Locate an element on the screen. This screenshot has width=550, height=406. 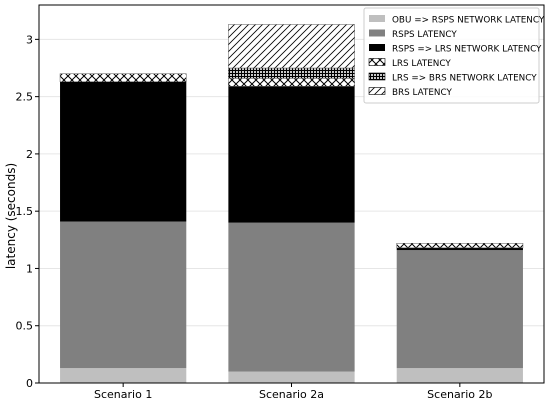
y-tick-label: 1 is located at coordinates (29, 268).